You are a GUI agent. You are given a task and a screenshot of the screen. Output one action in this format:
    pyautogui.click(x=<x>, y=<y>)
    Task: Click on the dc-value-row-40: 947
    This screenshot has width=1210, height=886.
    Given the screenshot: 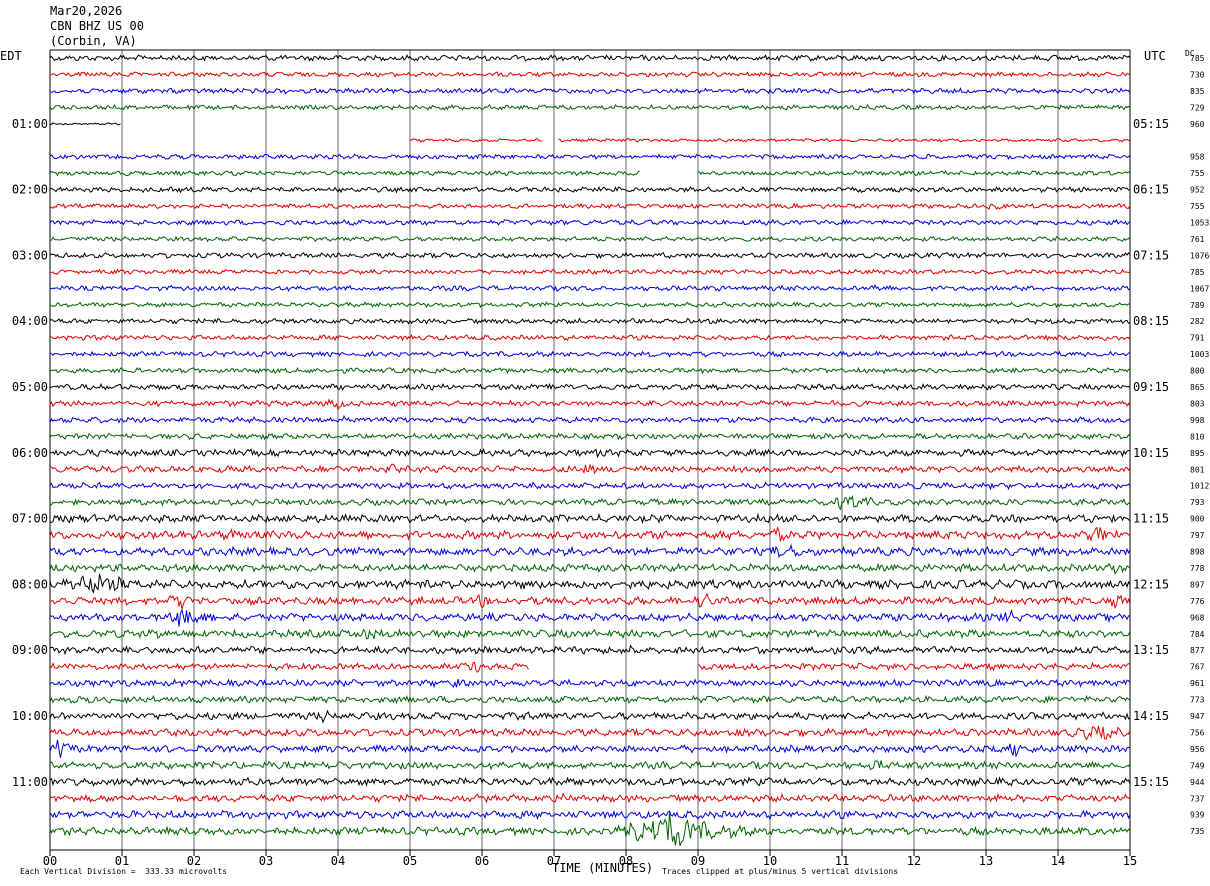 What is the action you would take?
    pyautogui.click(x=1197, y=716)
    